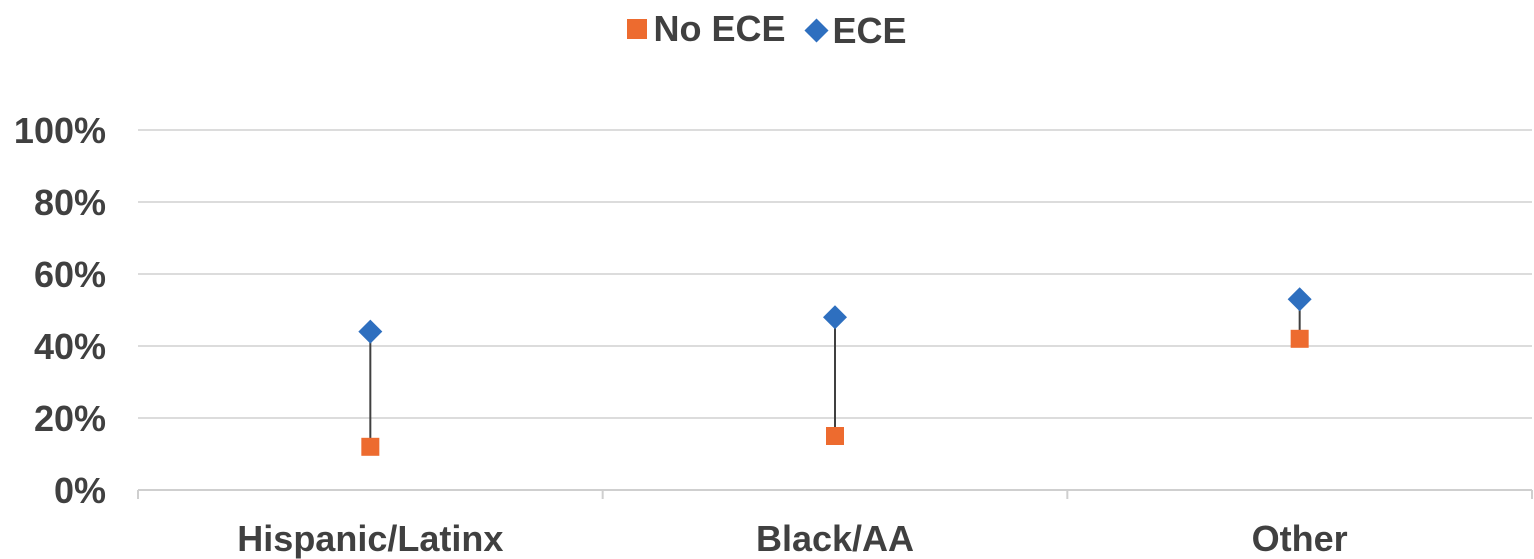 The height and width of the screenshot is (559, 1534). I want to click on legend-label-no-ece: No ECE, so click(719, 28).